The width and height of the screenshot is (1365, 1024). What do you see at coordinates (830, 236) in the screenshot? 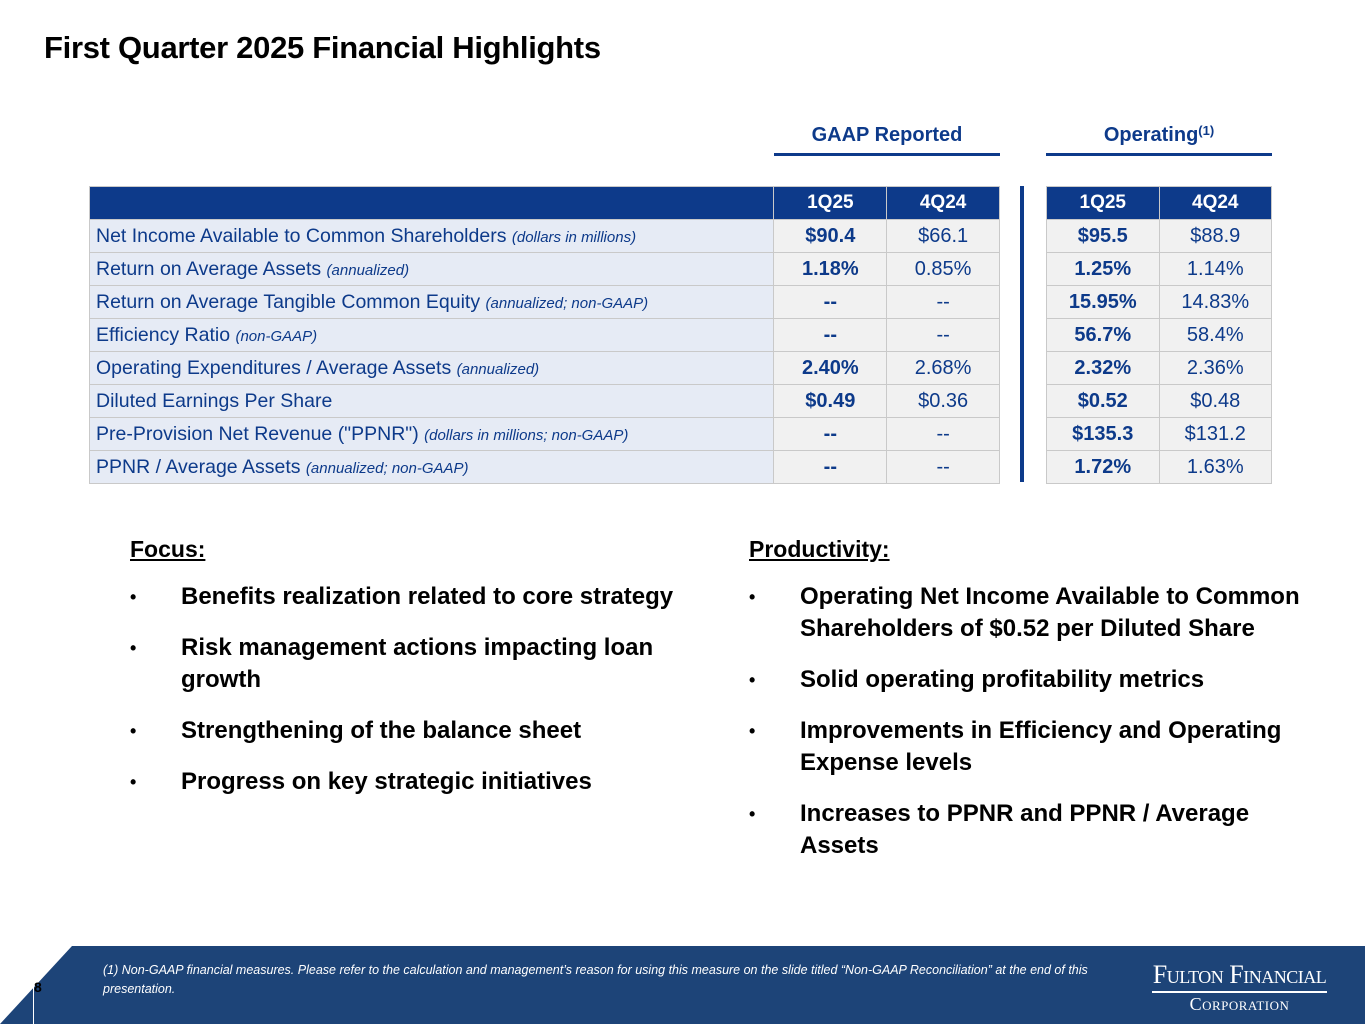
I see `gaap-1q25-value: $90.4` at bounding box center [830, 236].